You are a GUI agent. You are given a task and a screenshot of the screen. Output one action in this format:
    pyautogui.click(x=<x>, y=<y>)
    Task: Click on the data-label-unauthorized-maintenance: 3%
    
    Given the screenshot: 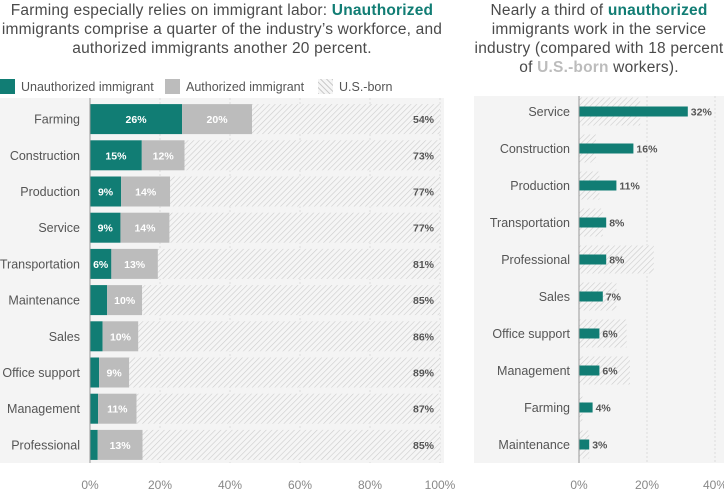 What is the action you would take?
    pyautogui.click(x=600, y=446)
    